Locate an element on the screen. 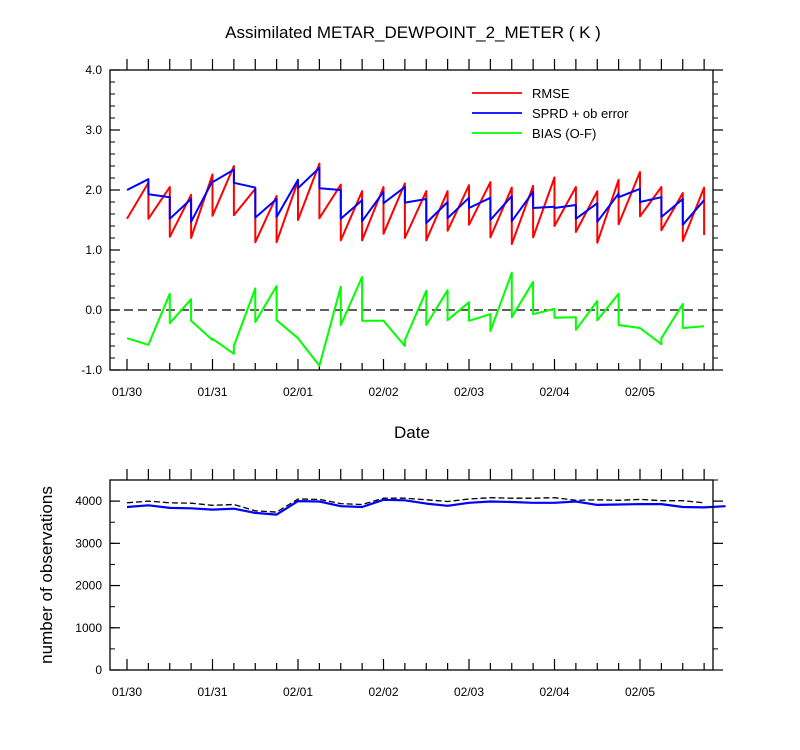  legend-label: RMSE is located at coordinates (551, 93).